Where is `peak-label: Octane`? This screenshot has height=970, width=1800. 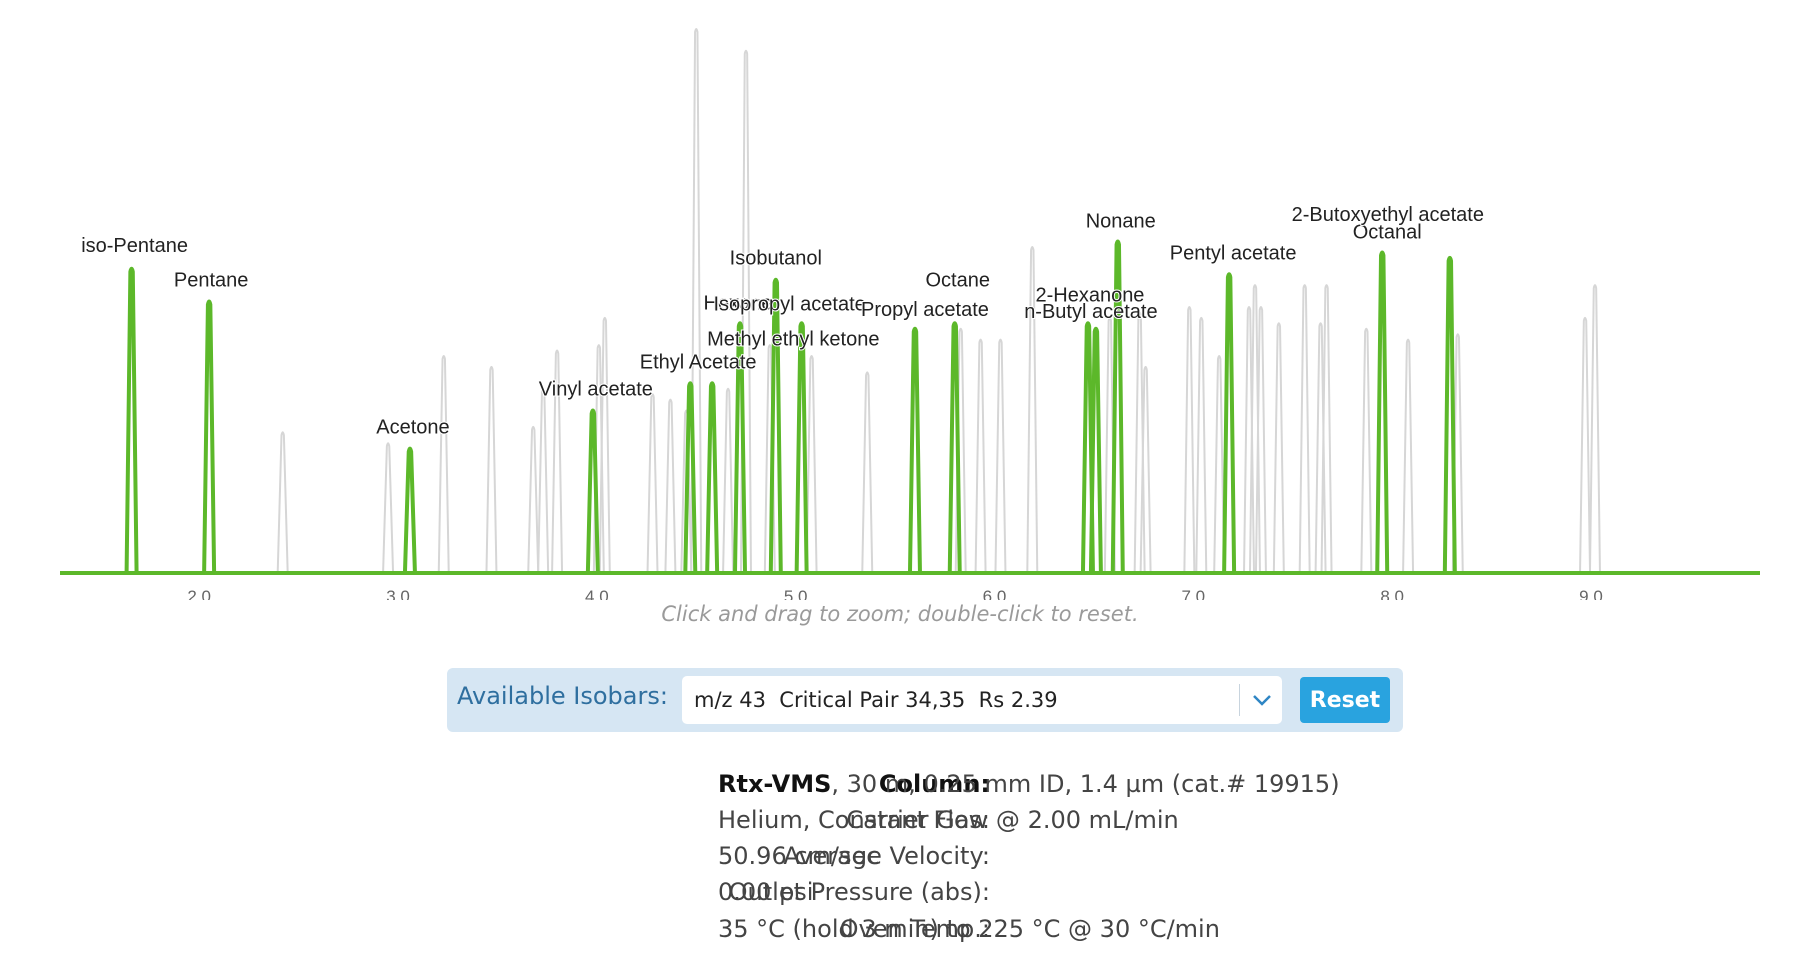
peak-label: Octane is located at coordinates (957, 280).